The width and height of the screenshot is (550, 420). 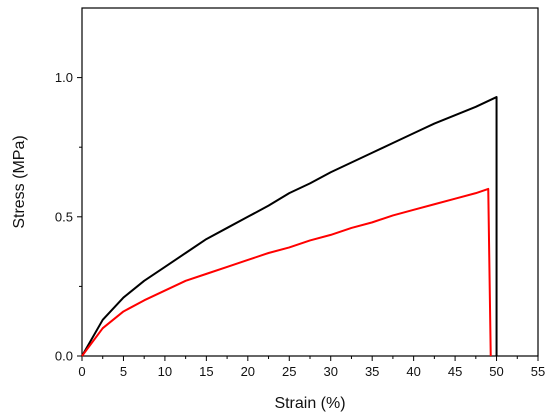 I want to click on x-tick-label: 25, so click(x=289, y=371).